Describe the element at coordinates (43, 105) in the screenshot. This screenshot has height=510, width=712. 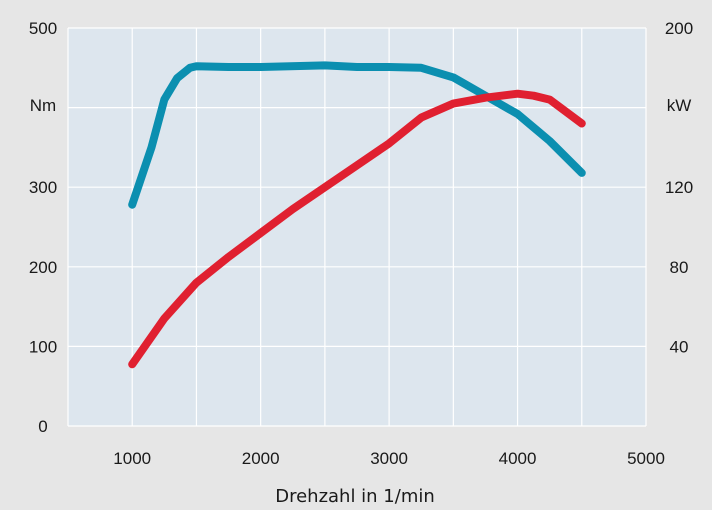
I see `left-axis-unit: Nm` at that location.